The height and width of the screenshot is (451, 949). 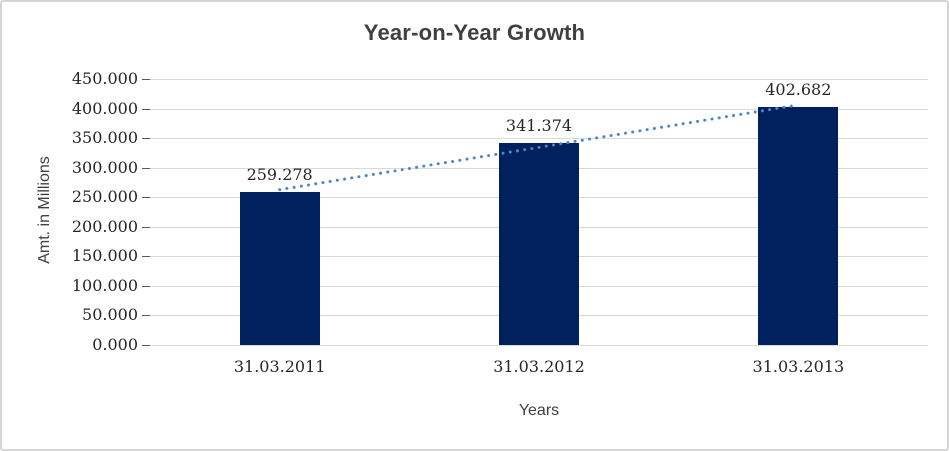 What do you see at coordinates (104, 285) in the screenshot?
I see `y-tick-label: 100.000` at bounding box center [104, 285].